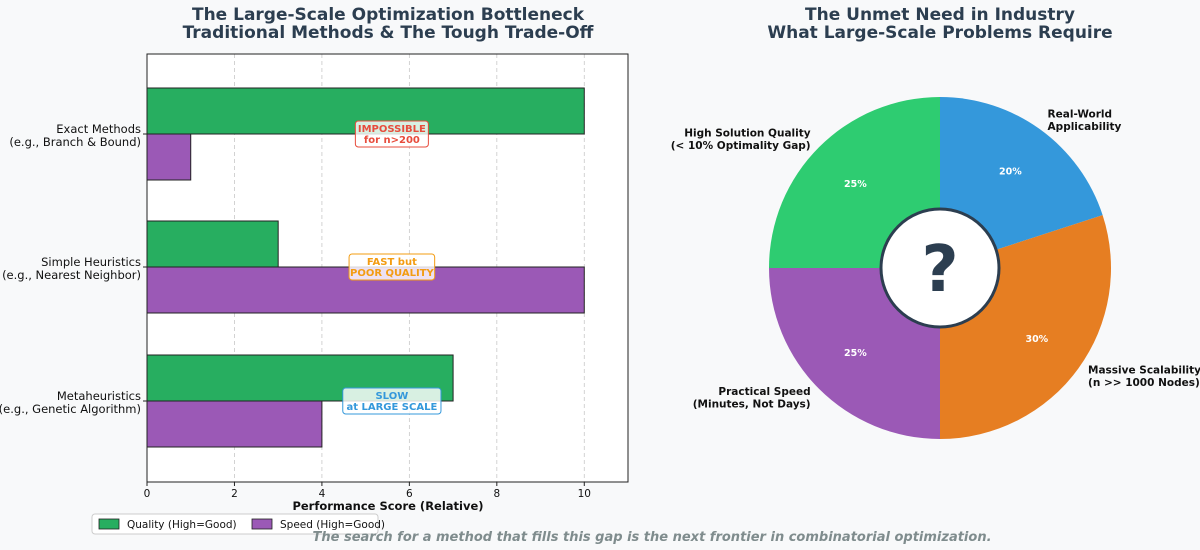  I want to click on x-tick-label: 10, so click(584, 494).